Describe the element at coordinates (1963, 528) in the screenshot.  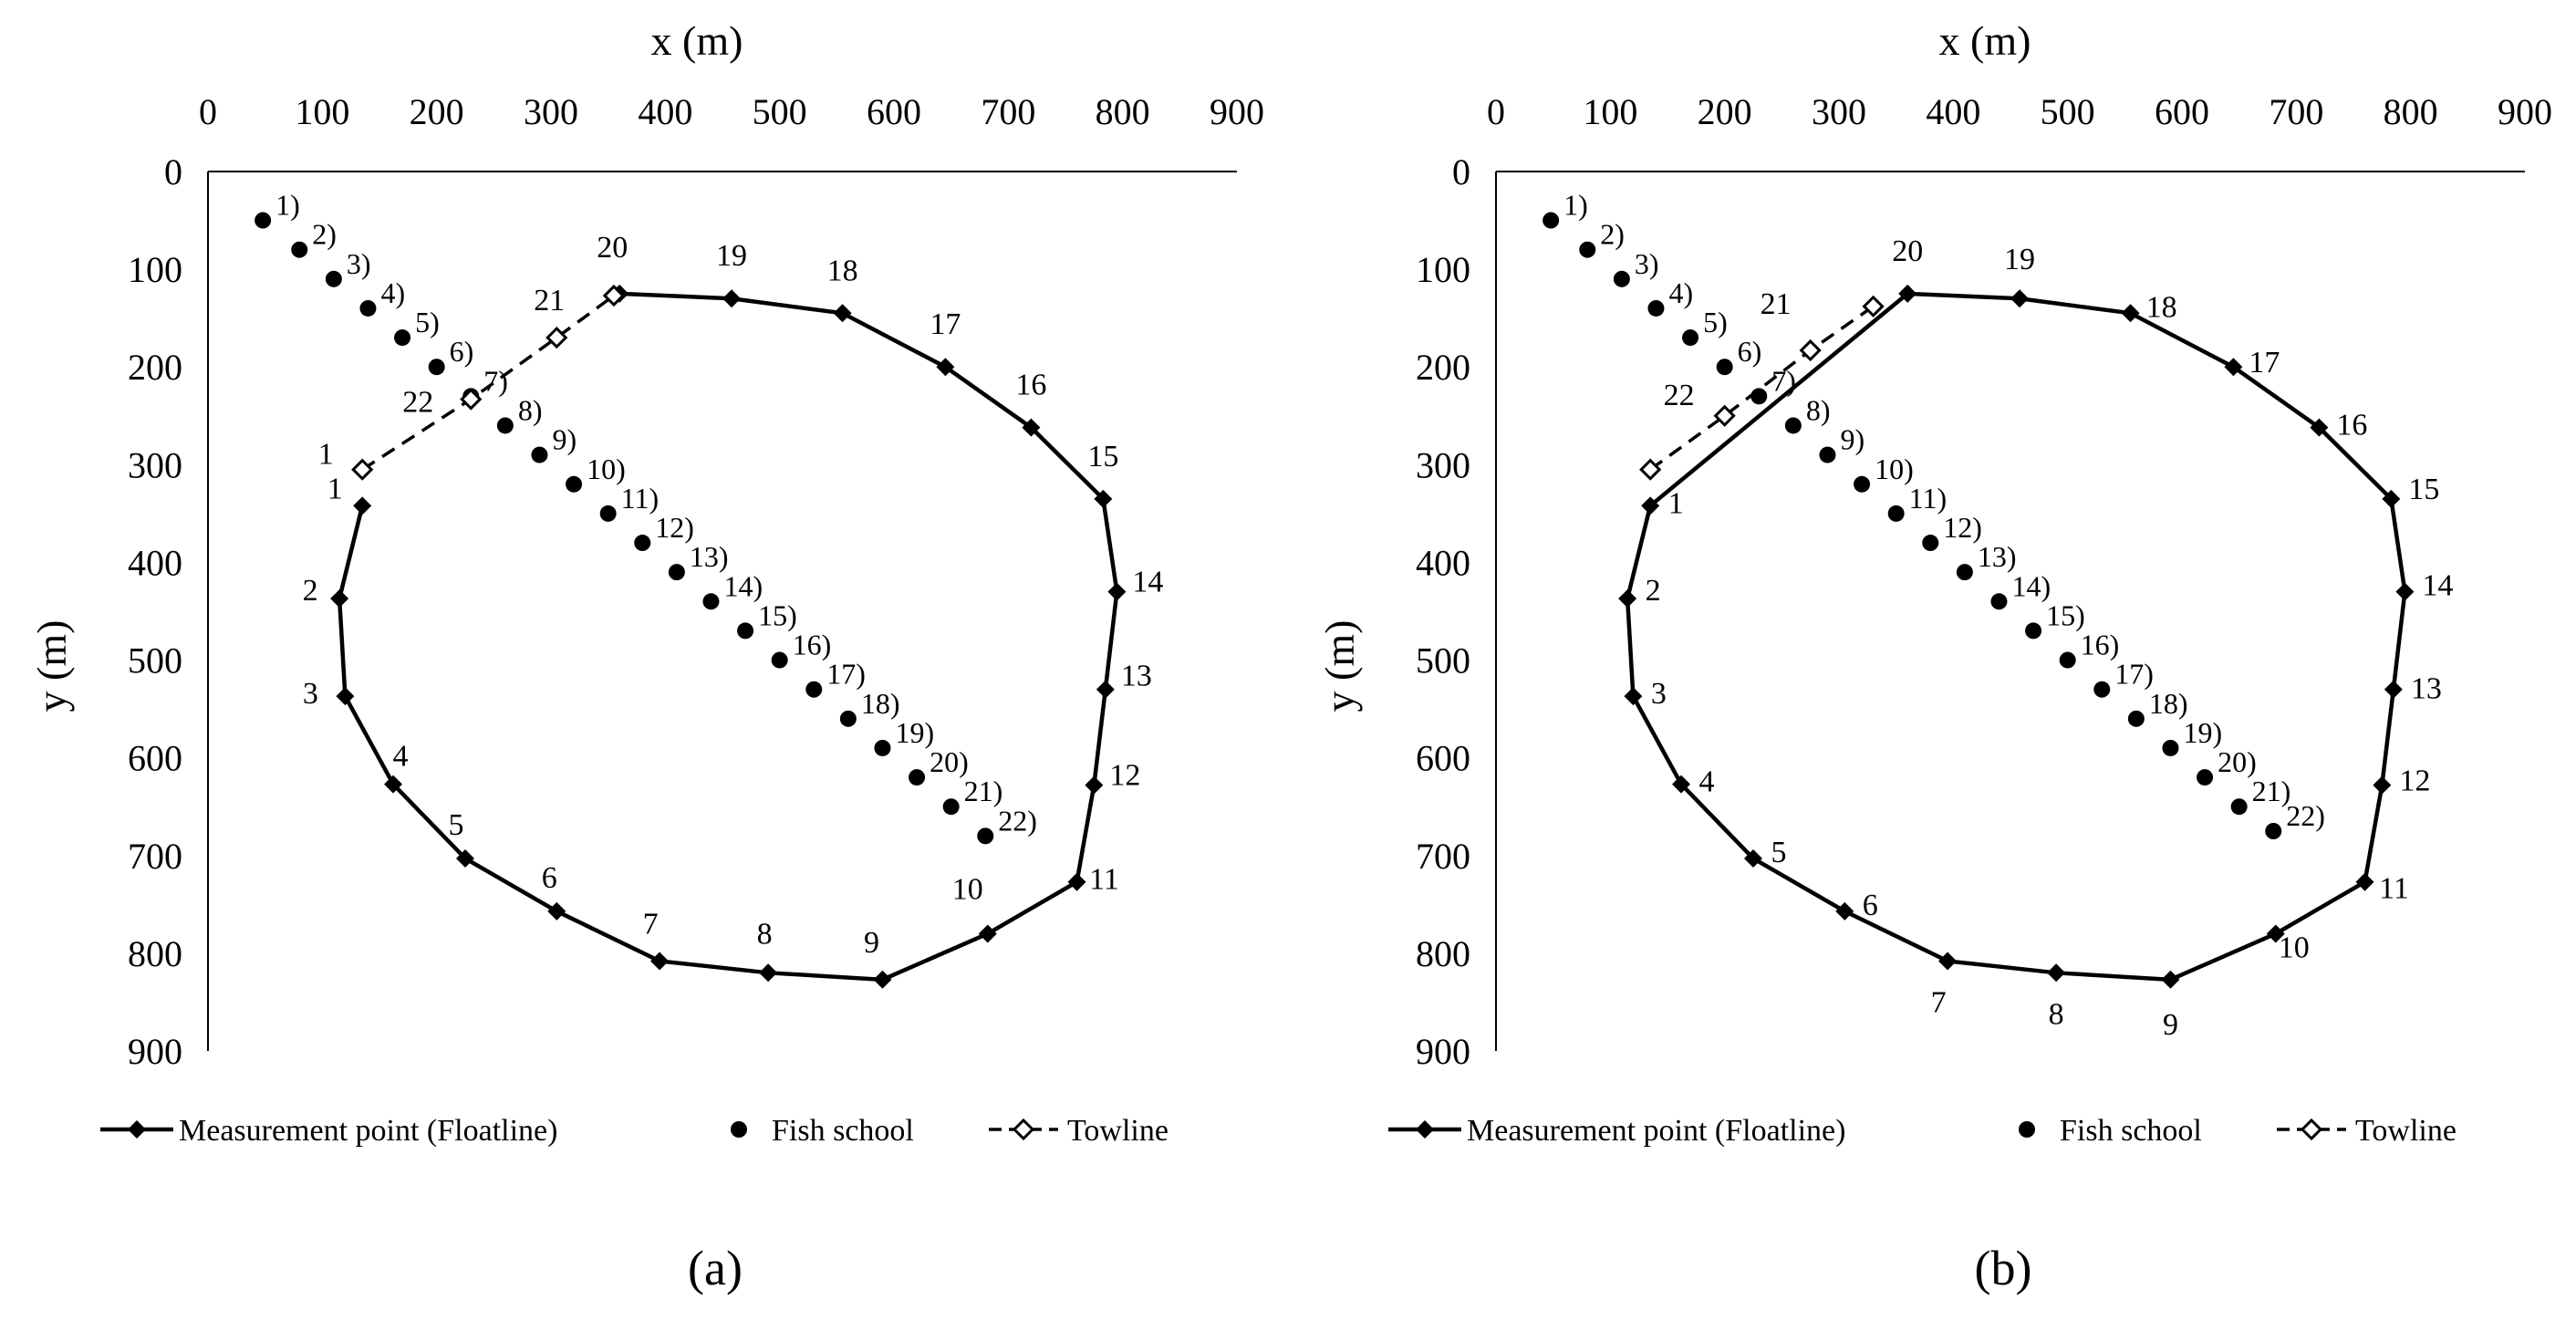
I see `fish-school-label: 12)` at that location.